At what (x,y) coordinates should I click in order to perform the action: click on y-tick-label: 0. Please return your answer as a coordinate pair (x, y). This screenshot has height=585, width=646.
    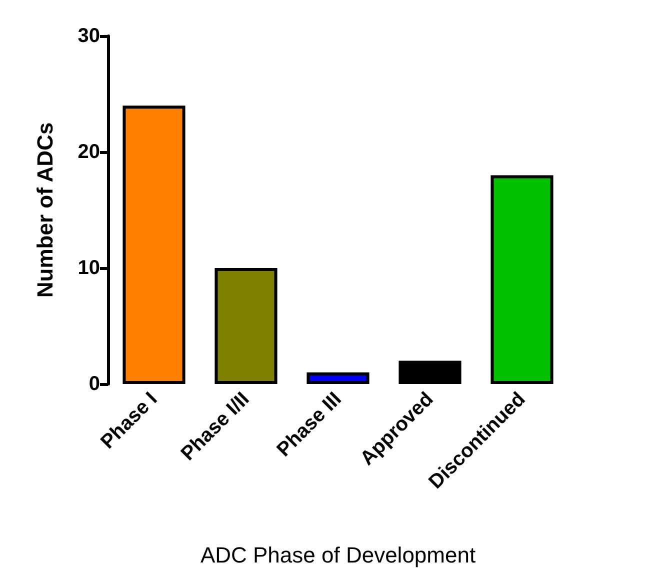
    Looking at the image, I should click on (94, 384).